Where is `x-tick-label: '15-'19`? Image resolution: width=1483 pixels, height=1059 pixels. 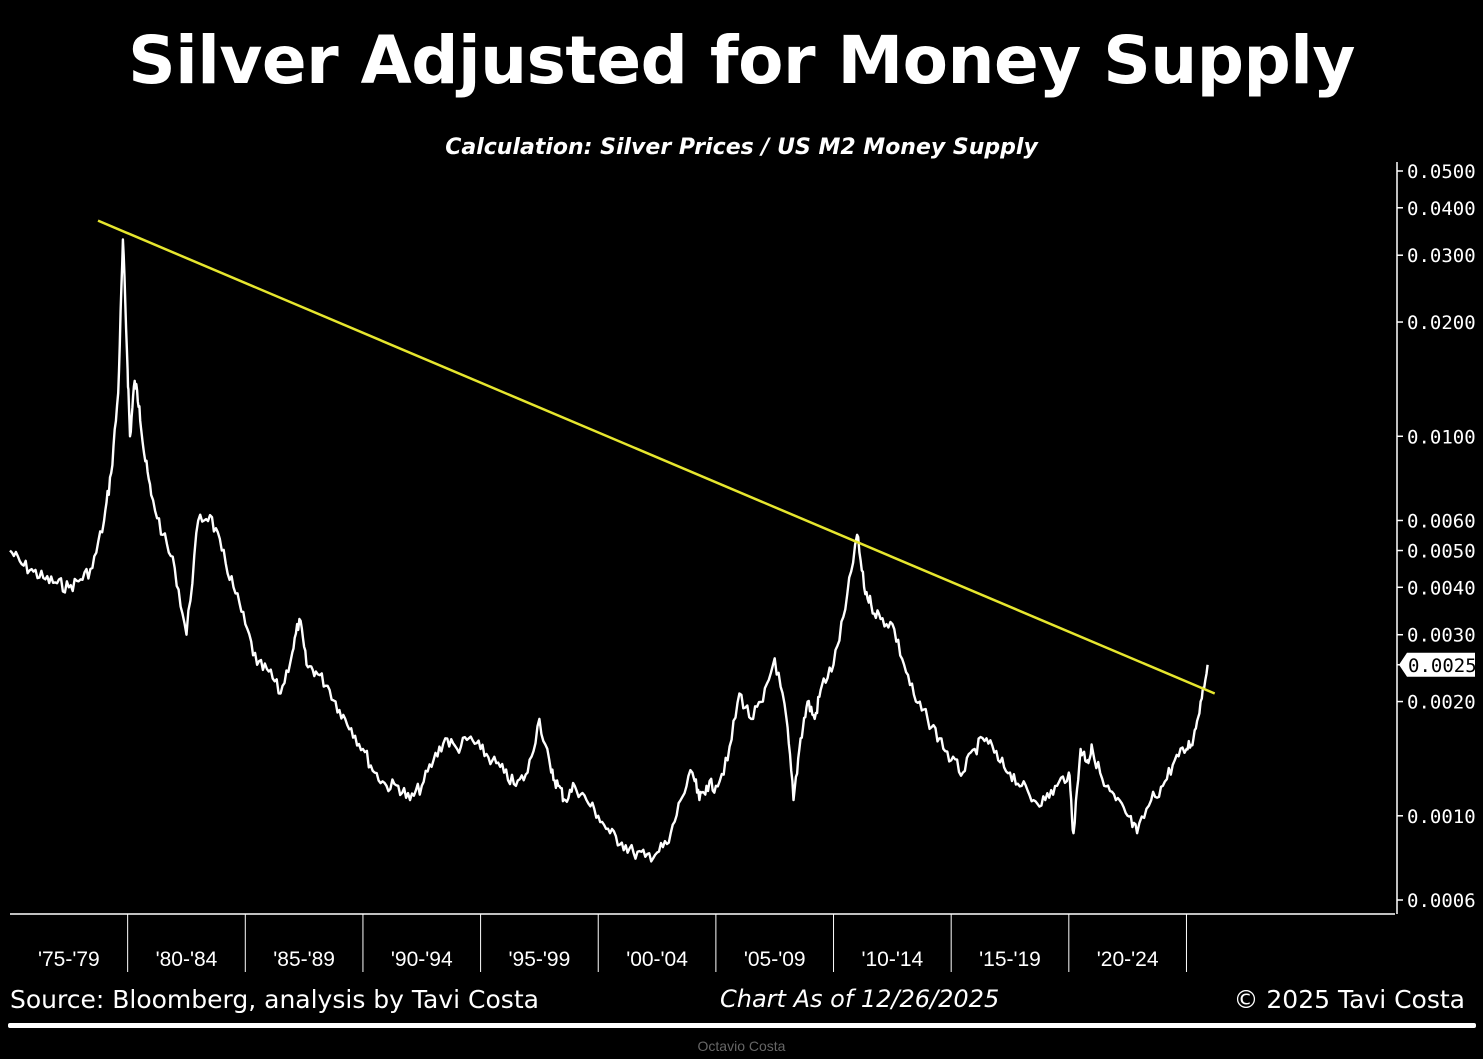 x-tick-label: '15-'19 is located at coordinates (1010, 959).